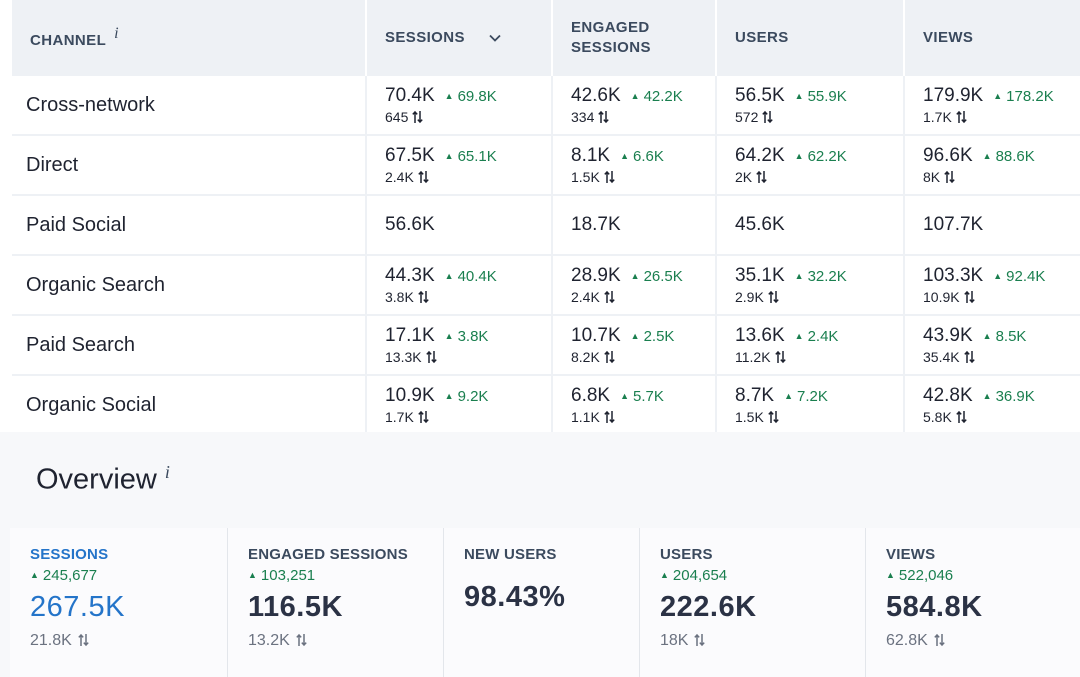  What do you see at coordinates (596, 275) in the screenshot?
I see `metric-value: 28.9K` at bounding box center [596, 275].